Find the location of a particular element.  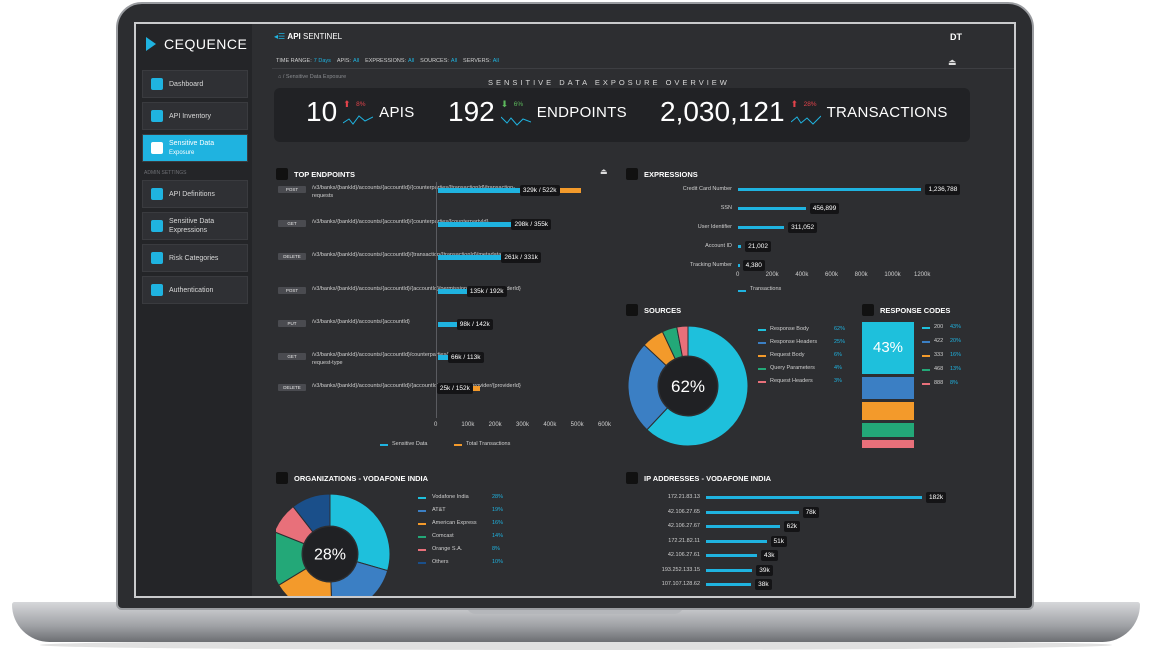

lock-icon is located at coordinates (157, 290).